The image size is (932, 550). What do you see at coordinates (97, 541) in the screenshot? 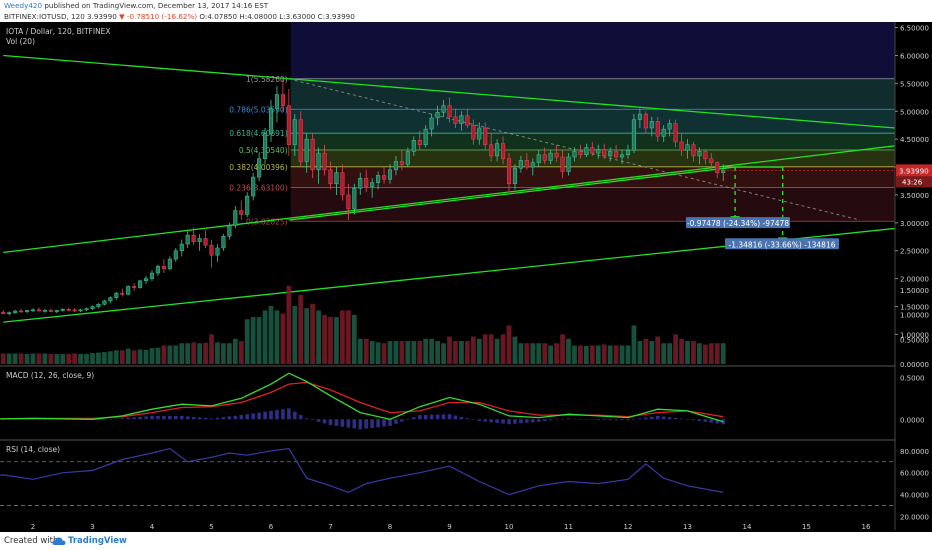
I see `tradingview-brand: TradingView` at bounding box center [97, 541].